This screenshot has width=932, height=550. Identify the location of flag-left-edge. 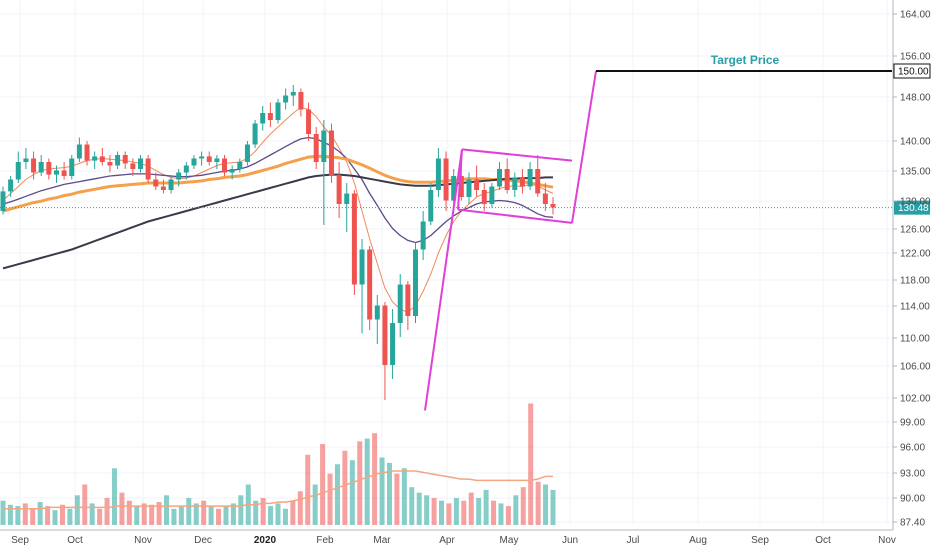
(460, 179).